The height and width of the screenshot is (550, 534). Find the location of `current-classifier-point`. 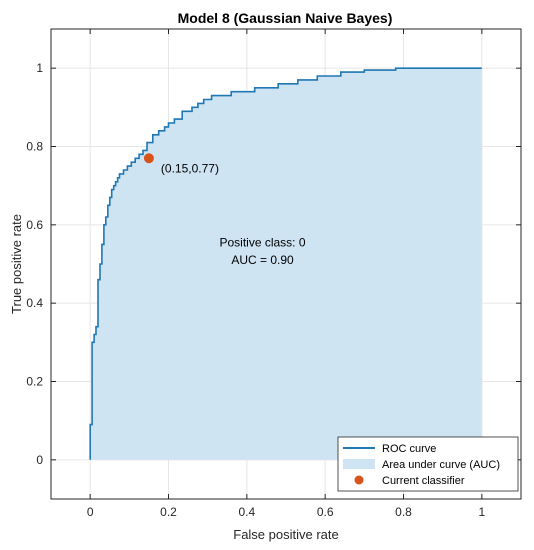

current-classifier-point is located at coordinates (148, 158).